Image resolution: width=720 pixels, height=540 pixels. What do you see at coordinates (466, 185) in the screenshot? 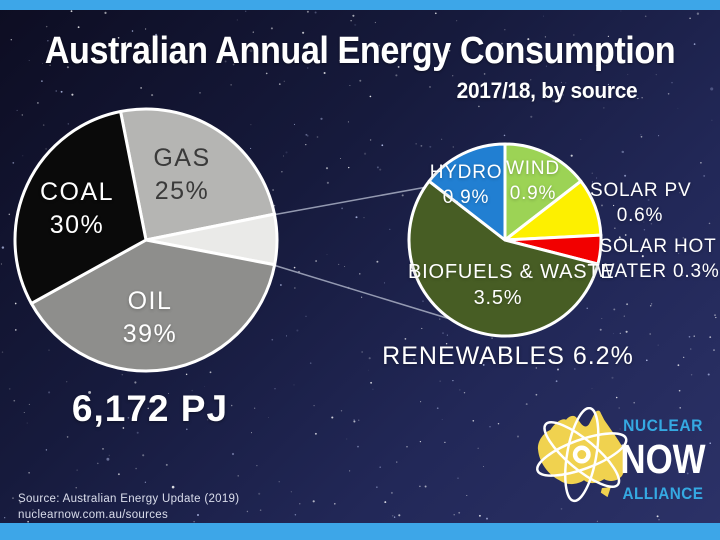
I see `hydro-slice-label: HYDRO 0.9%` at bounding box center [466, 185].